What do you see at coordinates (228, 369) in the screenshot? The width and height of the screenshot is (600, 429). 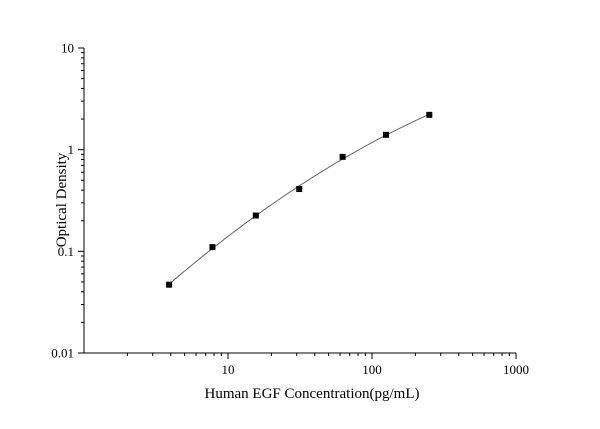 I see `x-tick-label: 10` at bounding box center [228, 369].